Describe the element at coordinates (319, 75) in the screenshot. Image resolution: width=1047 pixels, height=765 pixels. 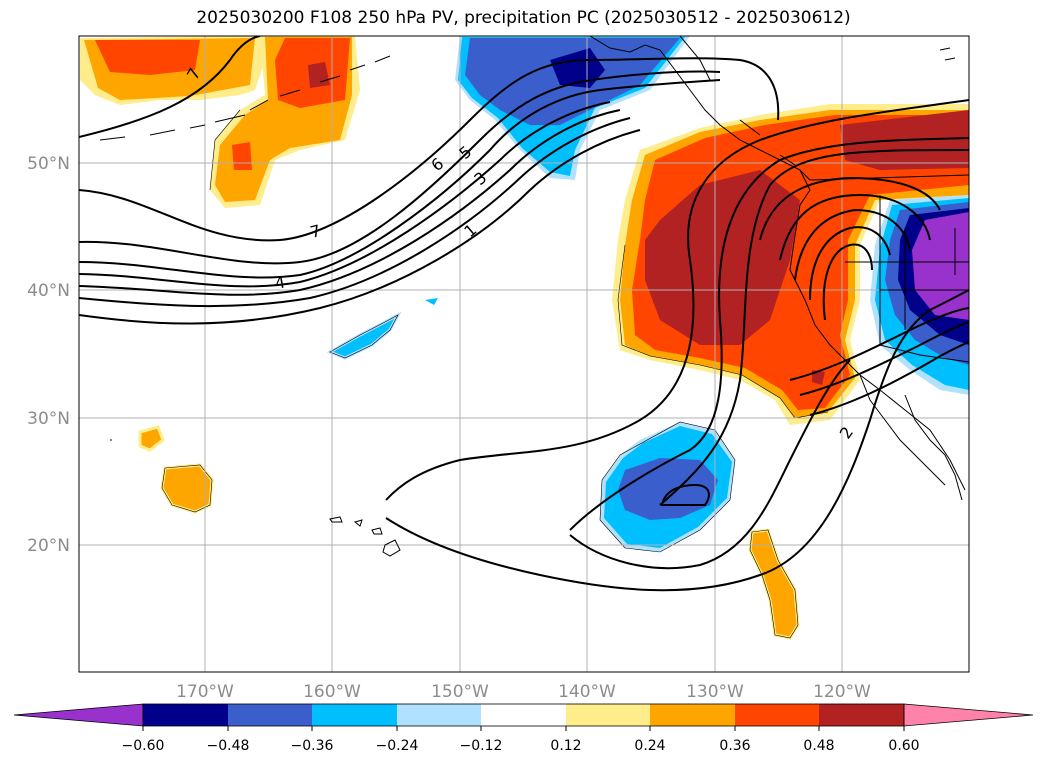
I see `shade-ak-darkred` at that location.